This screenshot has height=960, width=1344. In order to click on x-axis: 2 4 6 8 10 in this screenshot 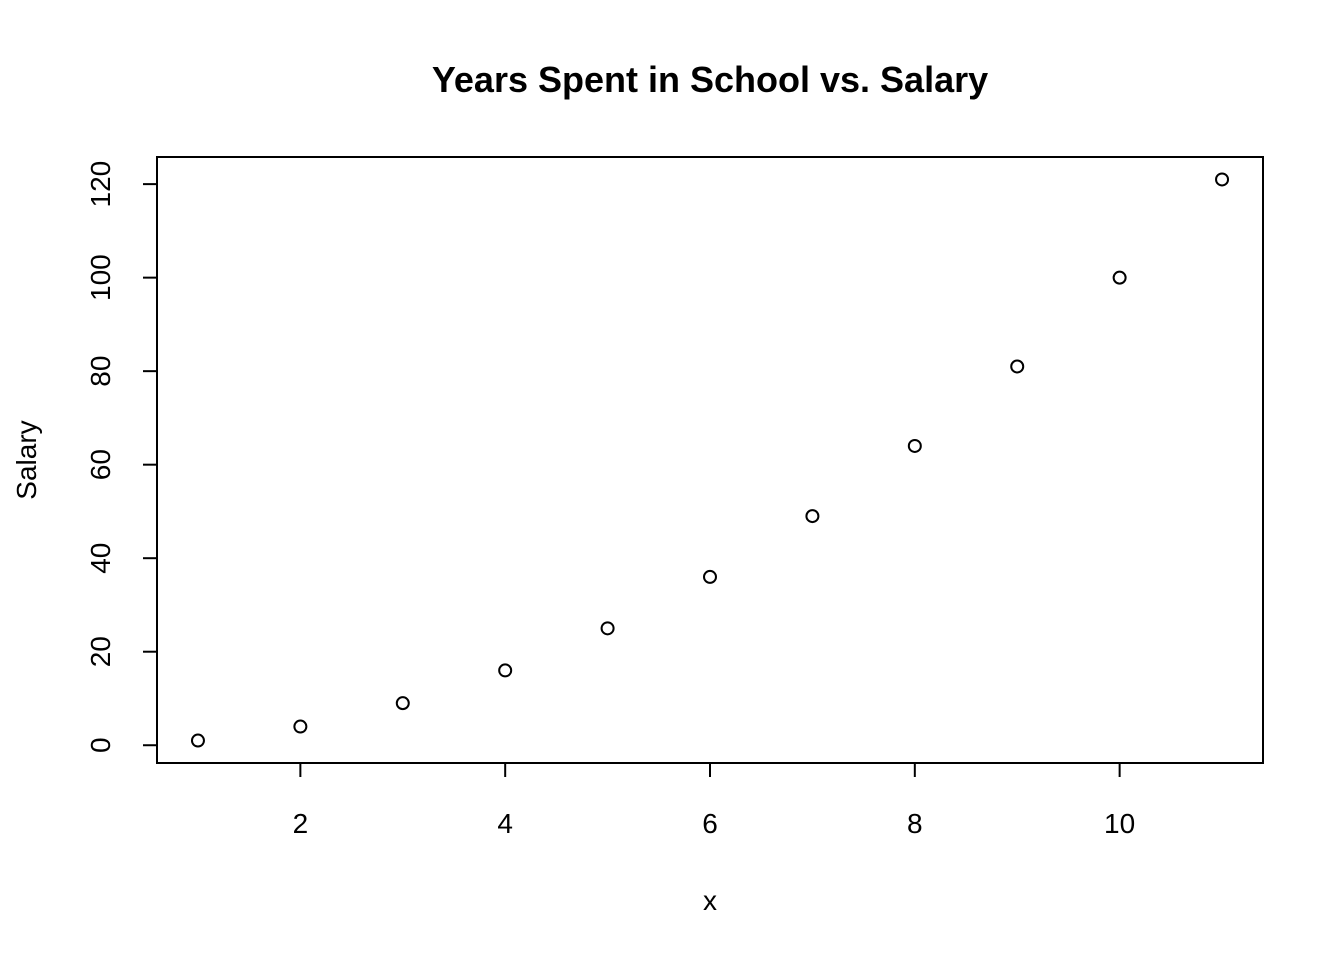, I will do `click(714, 800)`.